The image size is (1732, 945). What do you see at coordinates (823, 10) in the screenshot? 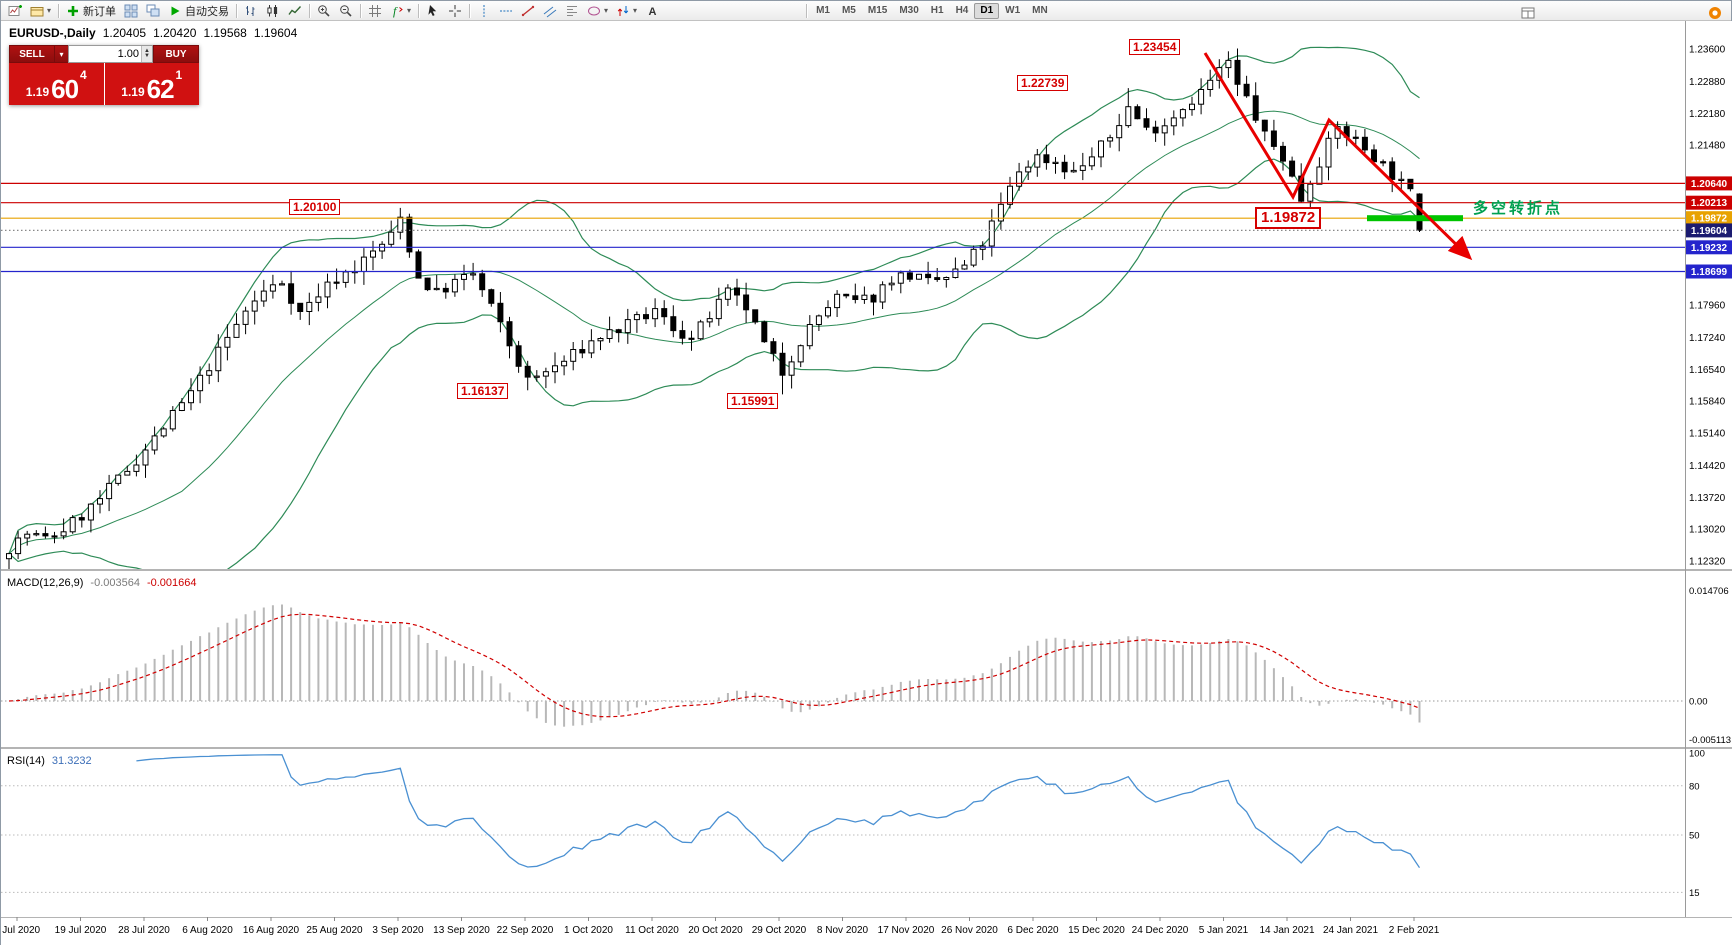
I see `timeframe-m1-button: M1` at bounding box center [823, 10].